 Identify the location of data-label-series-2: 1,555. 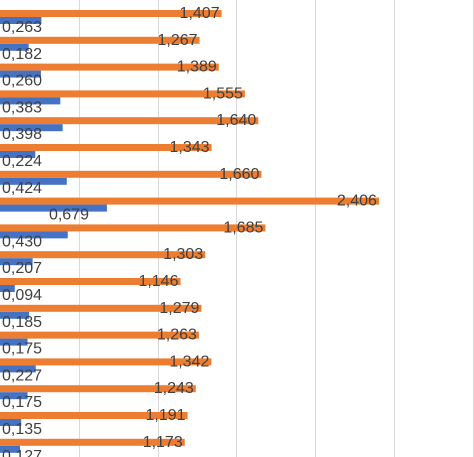
(223, 93).